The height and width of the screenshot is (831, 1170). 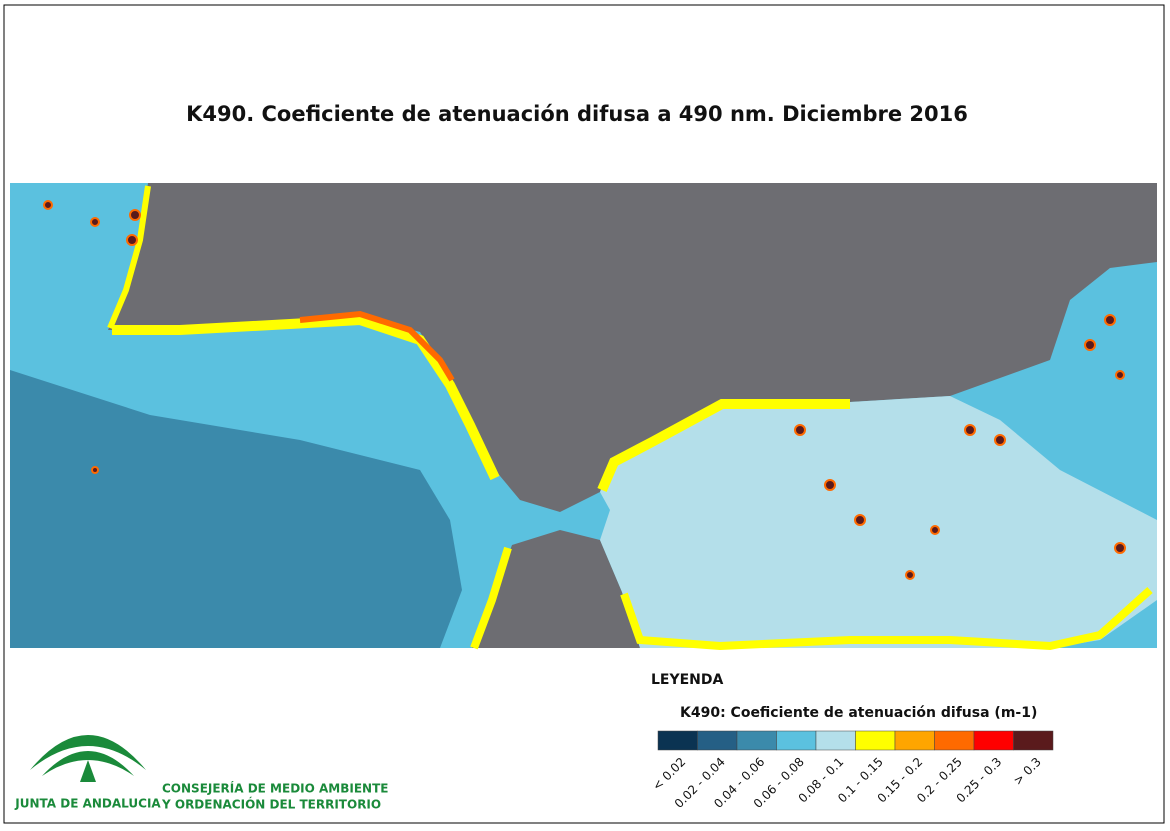 What do you see at coordinates (236, 509) in the screenshot?
I see `sea-deep` at bounding box center [236, 509].